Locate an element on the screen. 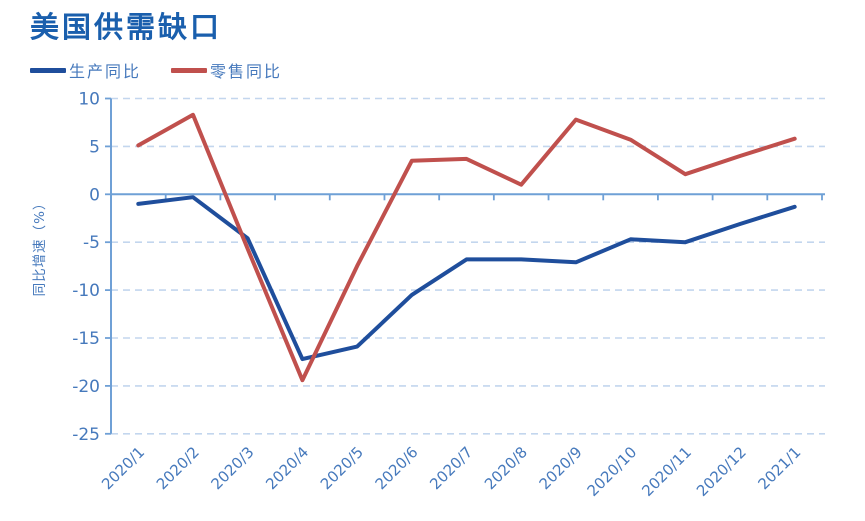 The width and height of the screenshot is (865, 521). x-tick-label: 2020/6 is located at coordinates (397, 468).